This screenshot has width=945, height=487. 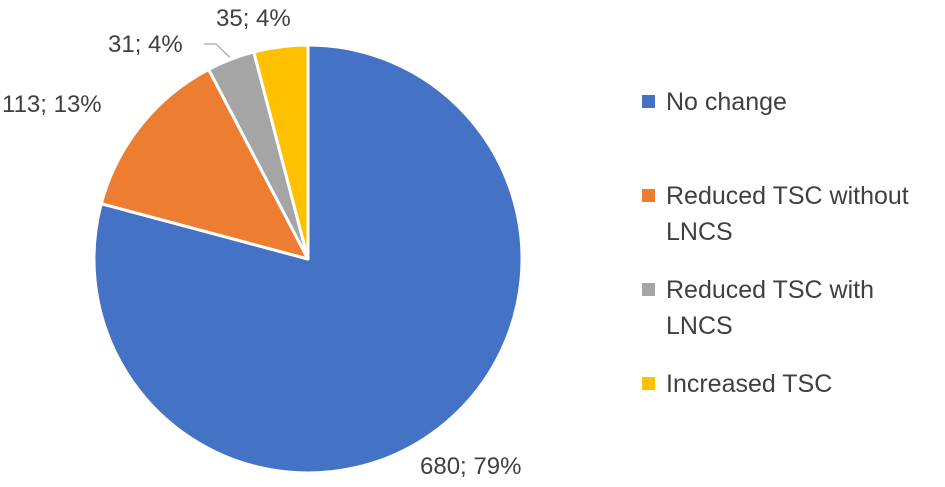 What do you see at coordinates (204, 164) in the screenshot?
I see `pie-slice-reduced-without-lncs` at bounding box center [204, 164].